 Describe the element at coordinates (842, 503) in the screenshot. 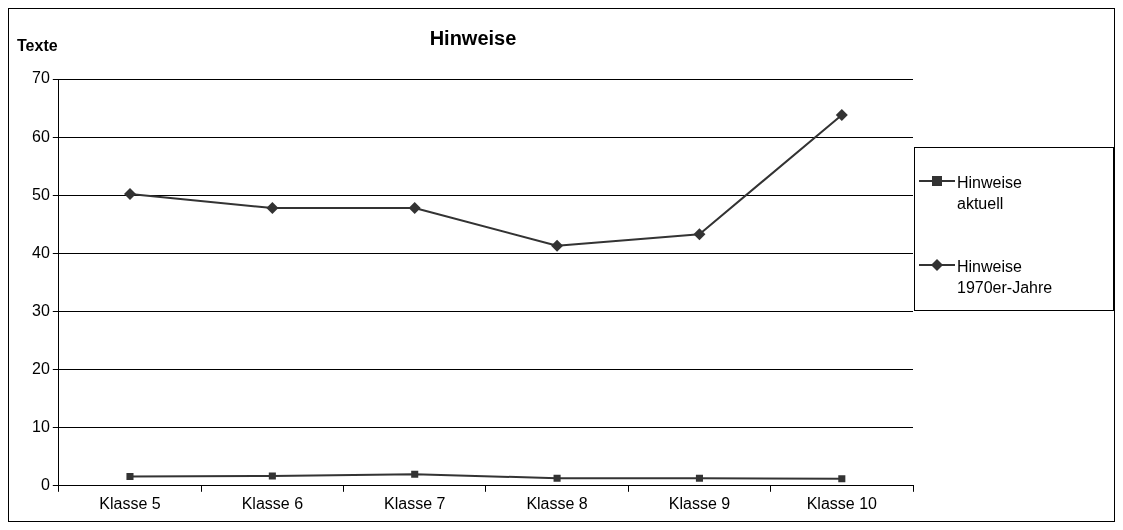

I see `x-tick-label: Klasse 10` at that location.